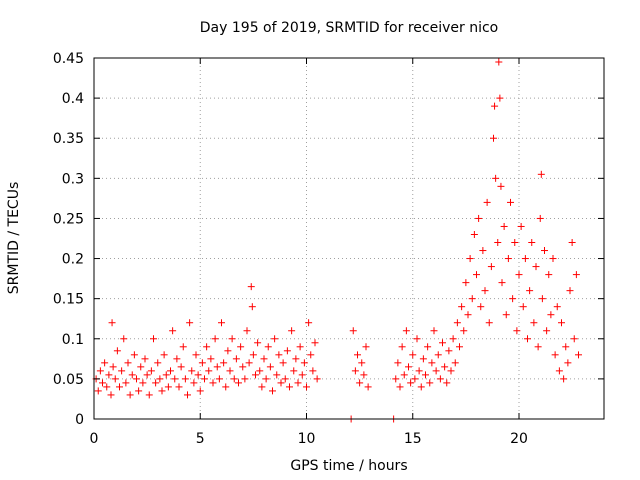 The width and height of the screenshot is (640, 480). Describe the element at coordinates (200, 439) in the screenshot. I see `x-tick-label: 5` at that location.